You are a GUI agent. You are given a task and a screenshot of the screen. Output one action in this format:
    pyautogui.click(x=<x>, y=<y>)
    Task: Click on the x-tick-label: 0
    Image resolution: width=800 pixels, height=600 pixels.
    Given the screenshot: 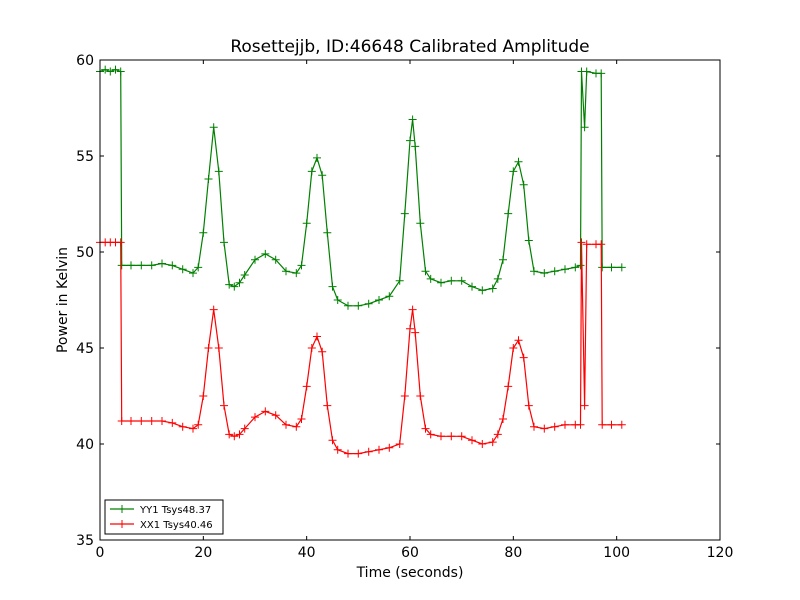 What is the action you would take?
    pyautogui.click(x=100, y=553)
    